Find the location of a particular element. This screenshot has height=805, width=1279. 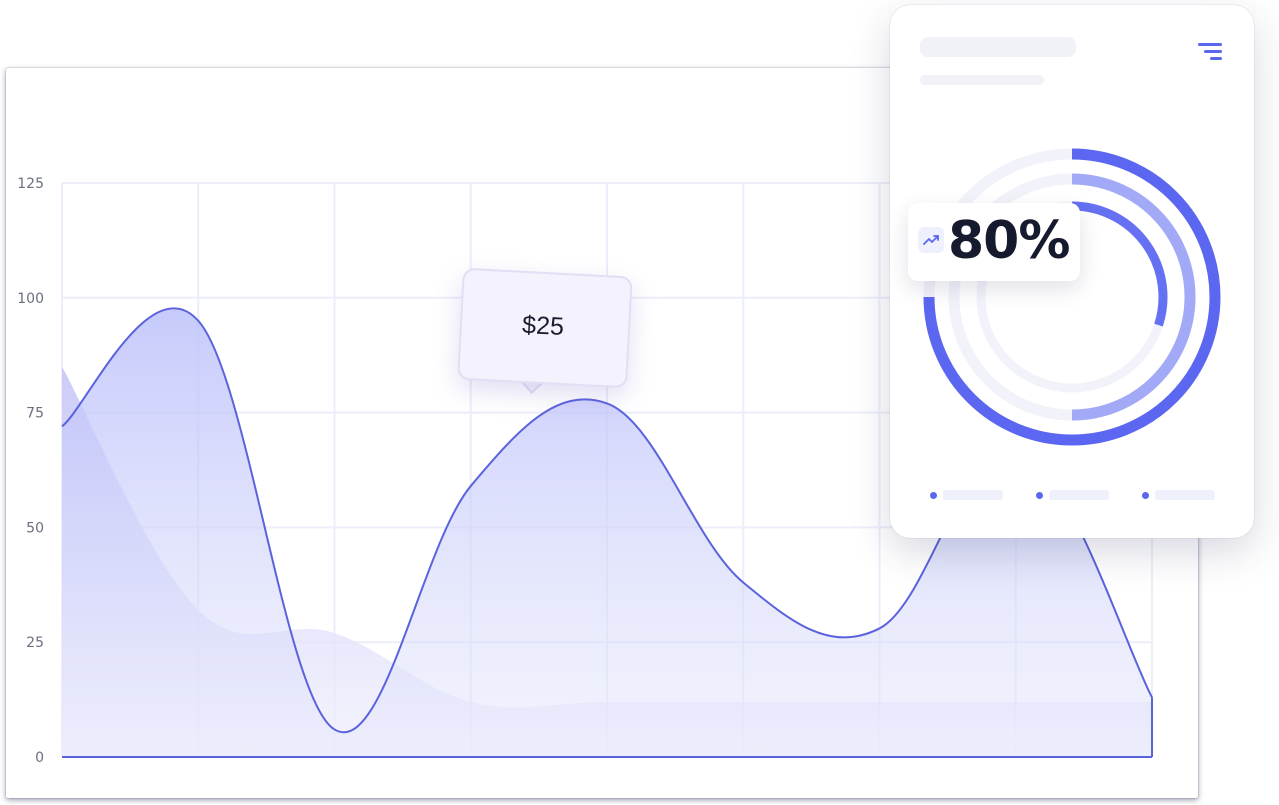

y-tick-label: 25 is located at coordinates (35, 643).